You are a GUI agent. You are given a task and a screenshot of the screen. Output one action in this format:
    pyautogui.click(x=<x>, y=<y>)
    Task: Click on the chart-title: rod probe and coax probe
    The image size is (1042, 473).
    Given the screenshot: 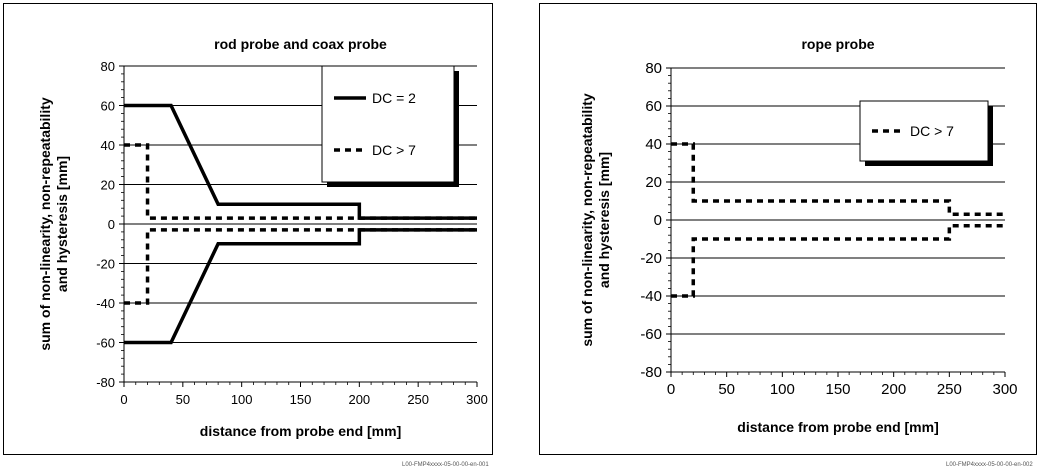 What is the action you would take?
    pyautogui.click(x=300, y=44)
    